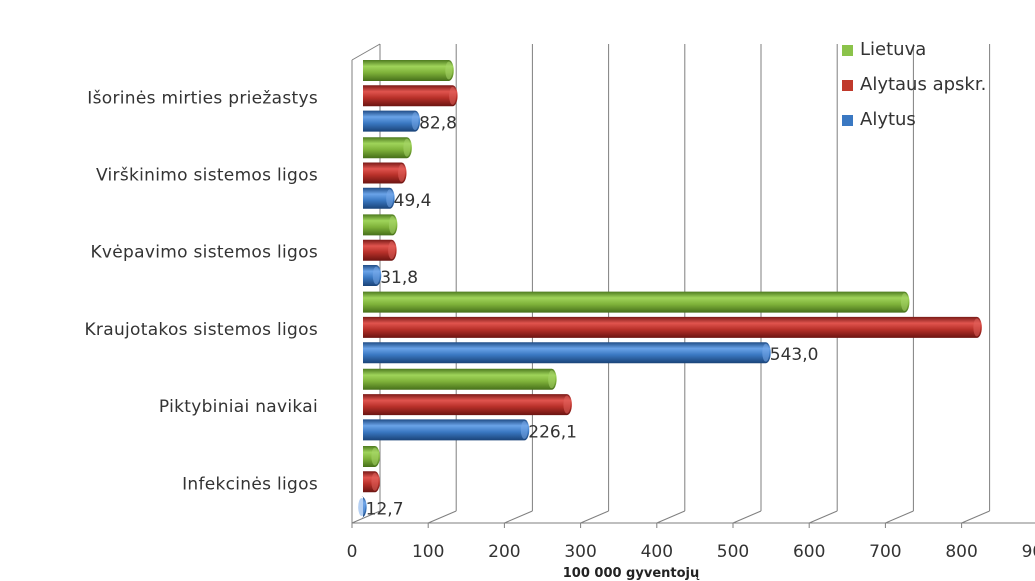  I want to click on wall-top-line, so click(366, 52).